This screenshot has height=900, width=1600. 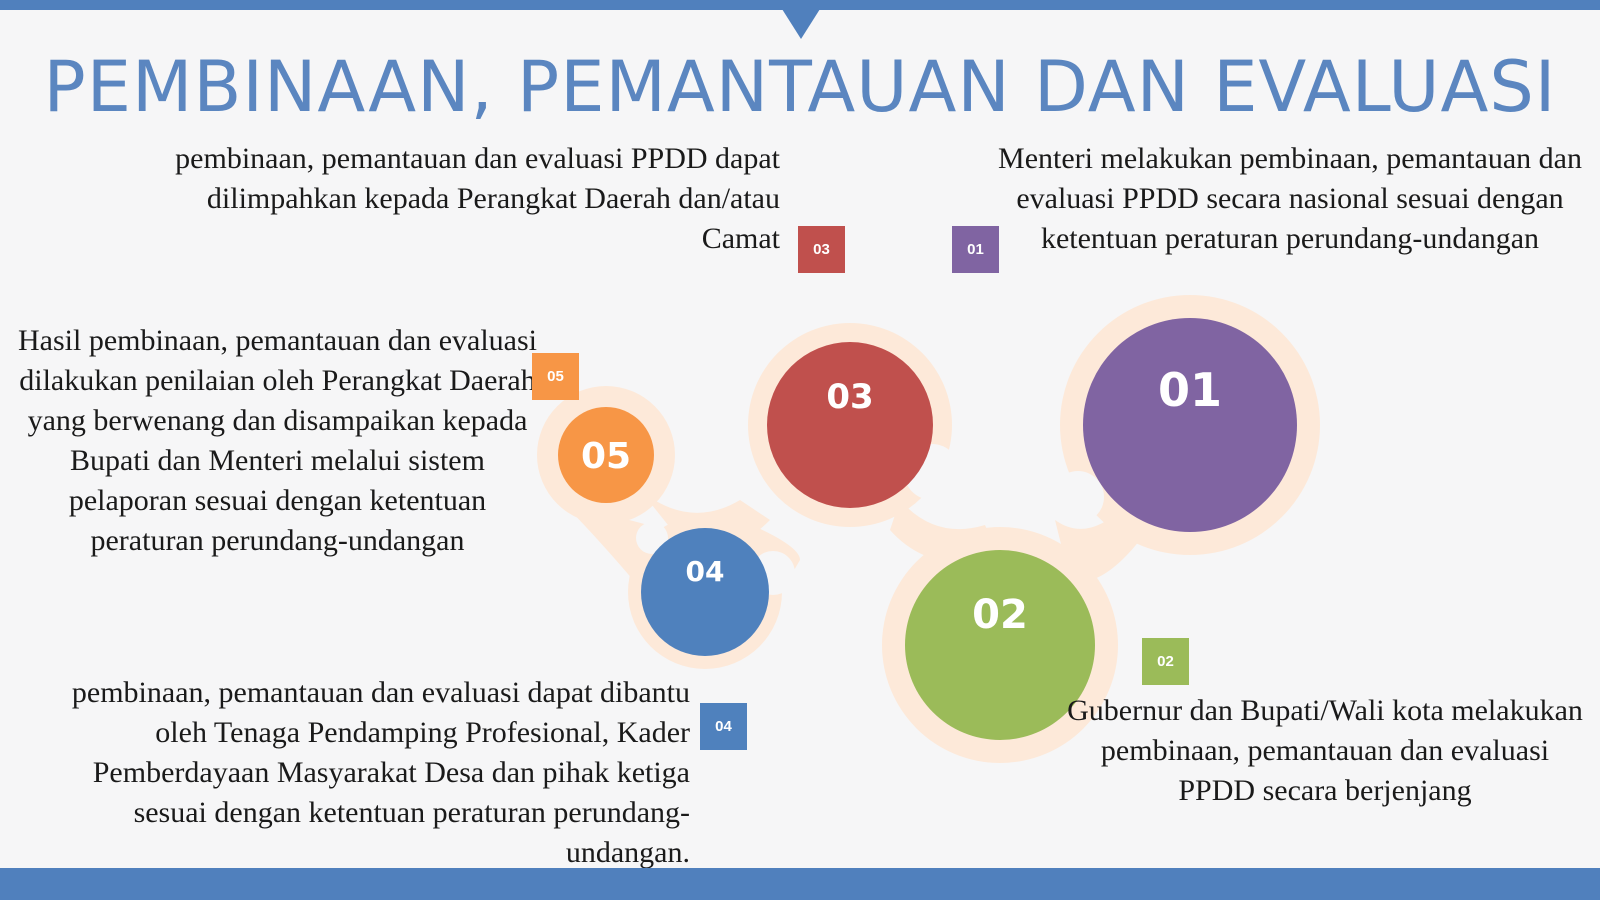 I want to click on step-02-tag: 02, so click(x=1165, y=661).